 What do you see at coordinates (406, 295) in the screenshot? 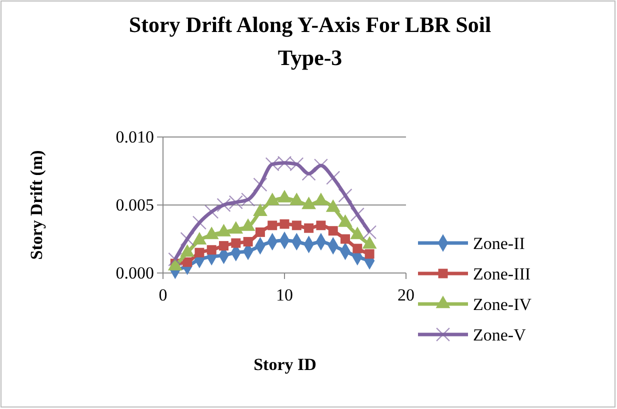
I see `x-tick-label: 20` at bounding box center [406, 295].